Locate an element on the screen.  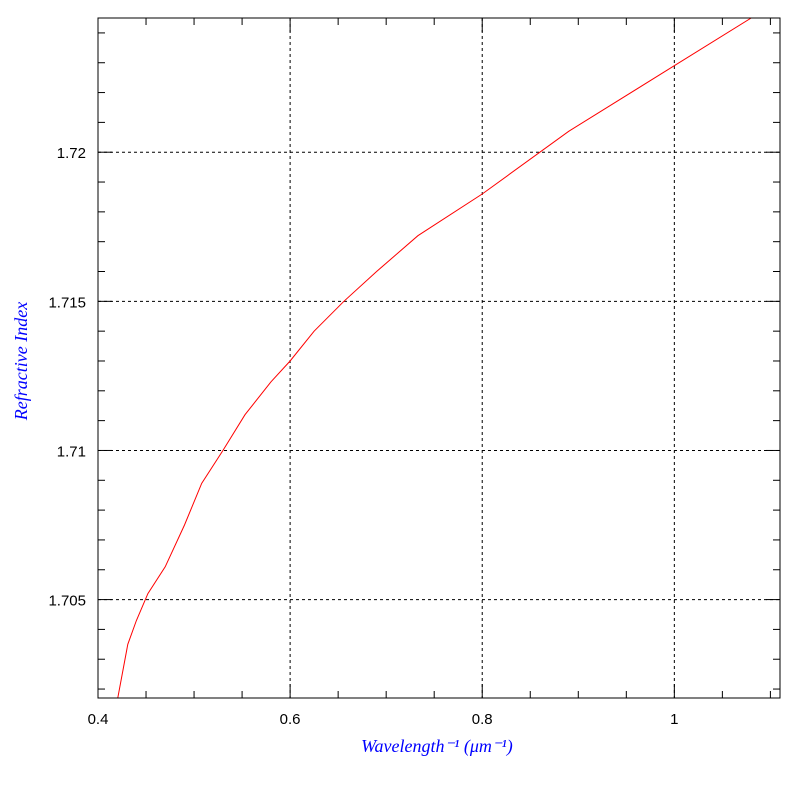
x-tick-label: 0.8 is located at coordinates (482, 719).